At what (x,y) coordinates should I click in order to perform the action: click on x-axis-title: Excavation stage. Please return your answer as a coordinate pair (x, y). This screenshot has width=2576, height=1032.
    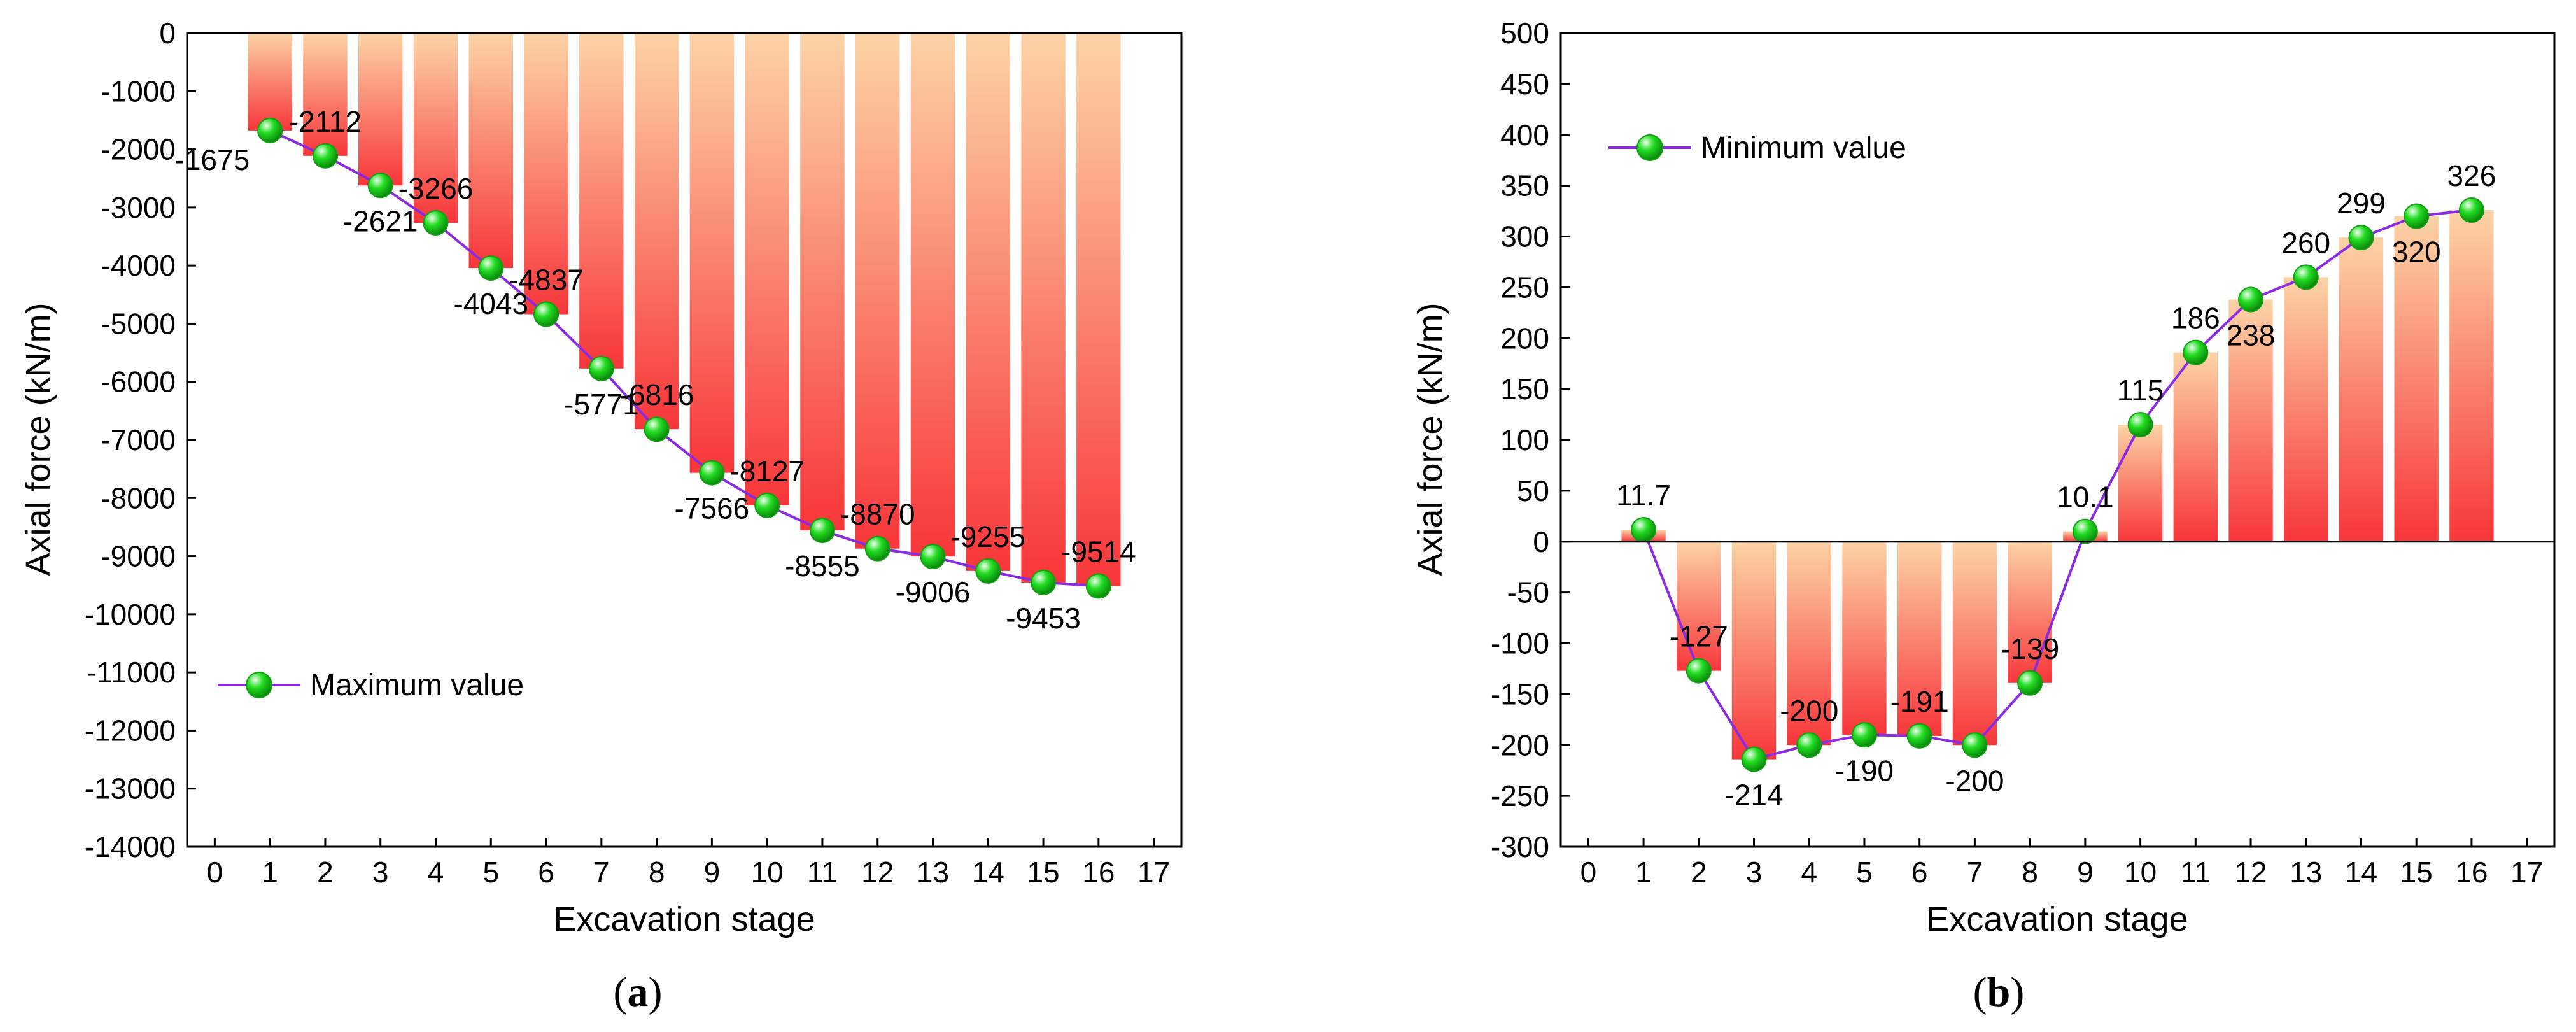
    Looking at the image, I should click on (2057, 919).